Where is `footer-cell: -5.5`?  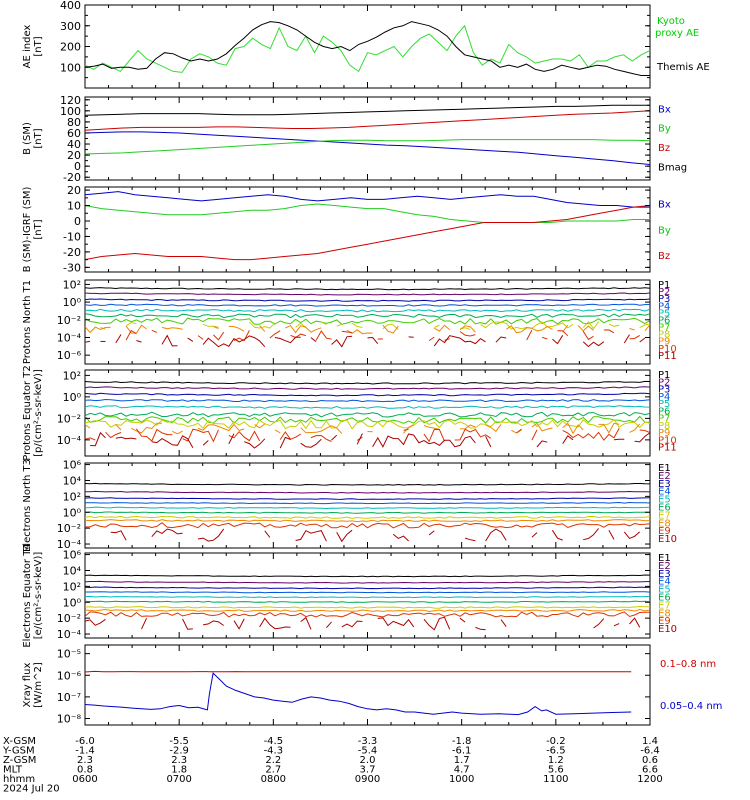 footer-cell: -5.5 is located at coordinates (179, 741).